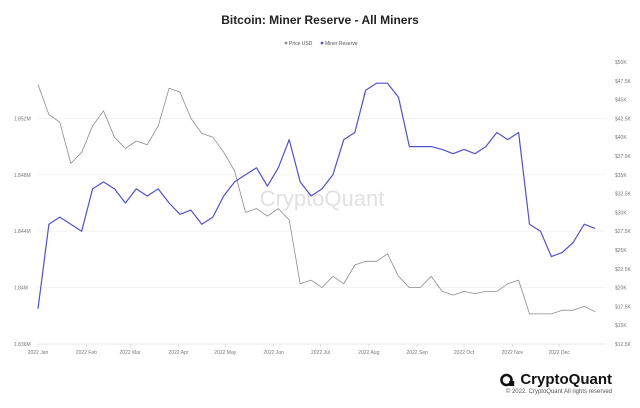 The image size is (640, 408). I want to click on x-tick-label: 2022 Feb, so click(86, 353).